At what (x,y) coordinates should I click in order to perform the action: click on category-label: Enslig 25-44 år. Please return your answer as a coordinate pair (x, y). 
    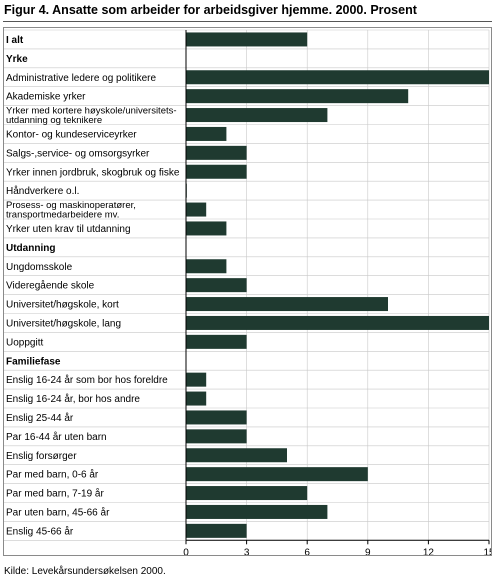
    Looking at the image, I should click on (40, 418).